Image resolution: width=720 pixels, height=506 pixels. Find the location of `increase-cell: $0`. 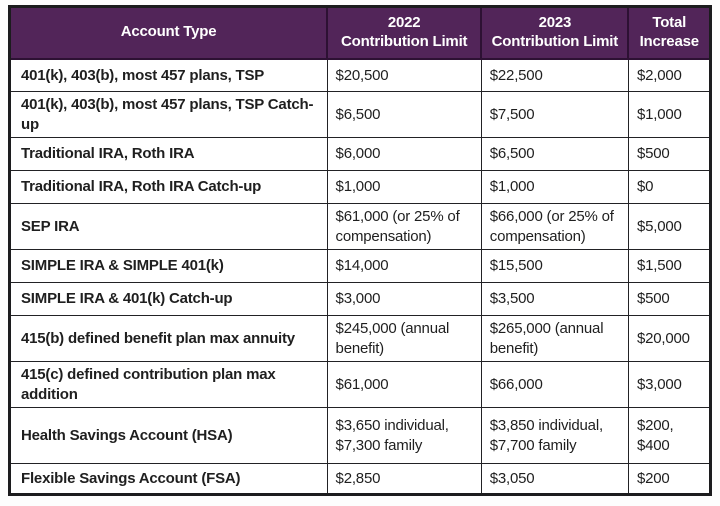

increase-cell: $0 is located at coordinates (669, 187).